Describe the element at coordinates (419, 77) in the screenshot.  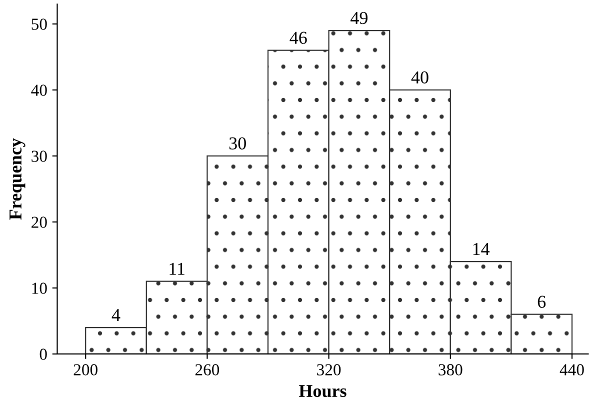
I see `data-label: 40` at that location.